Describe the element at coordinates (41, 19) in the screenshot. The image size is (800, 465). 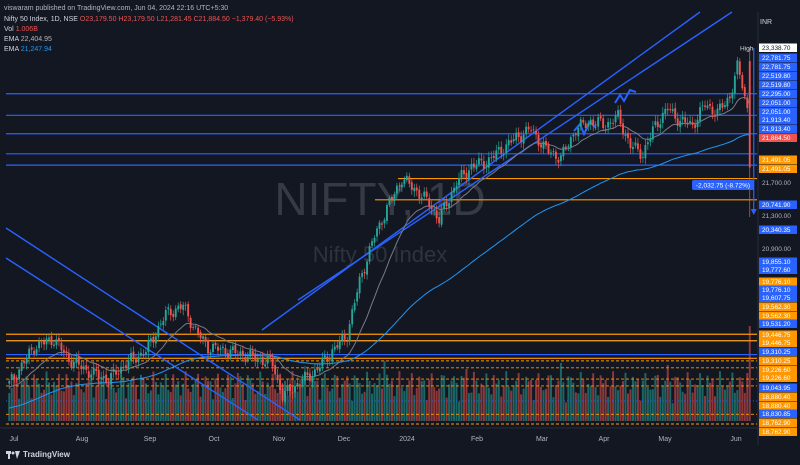
I see `symbol-title: Nifty 50 Index, 1D, NSE` at that location.